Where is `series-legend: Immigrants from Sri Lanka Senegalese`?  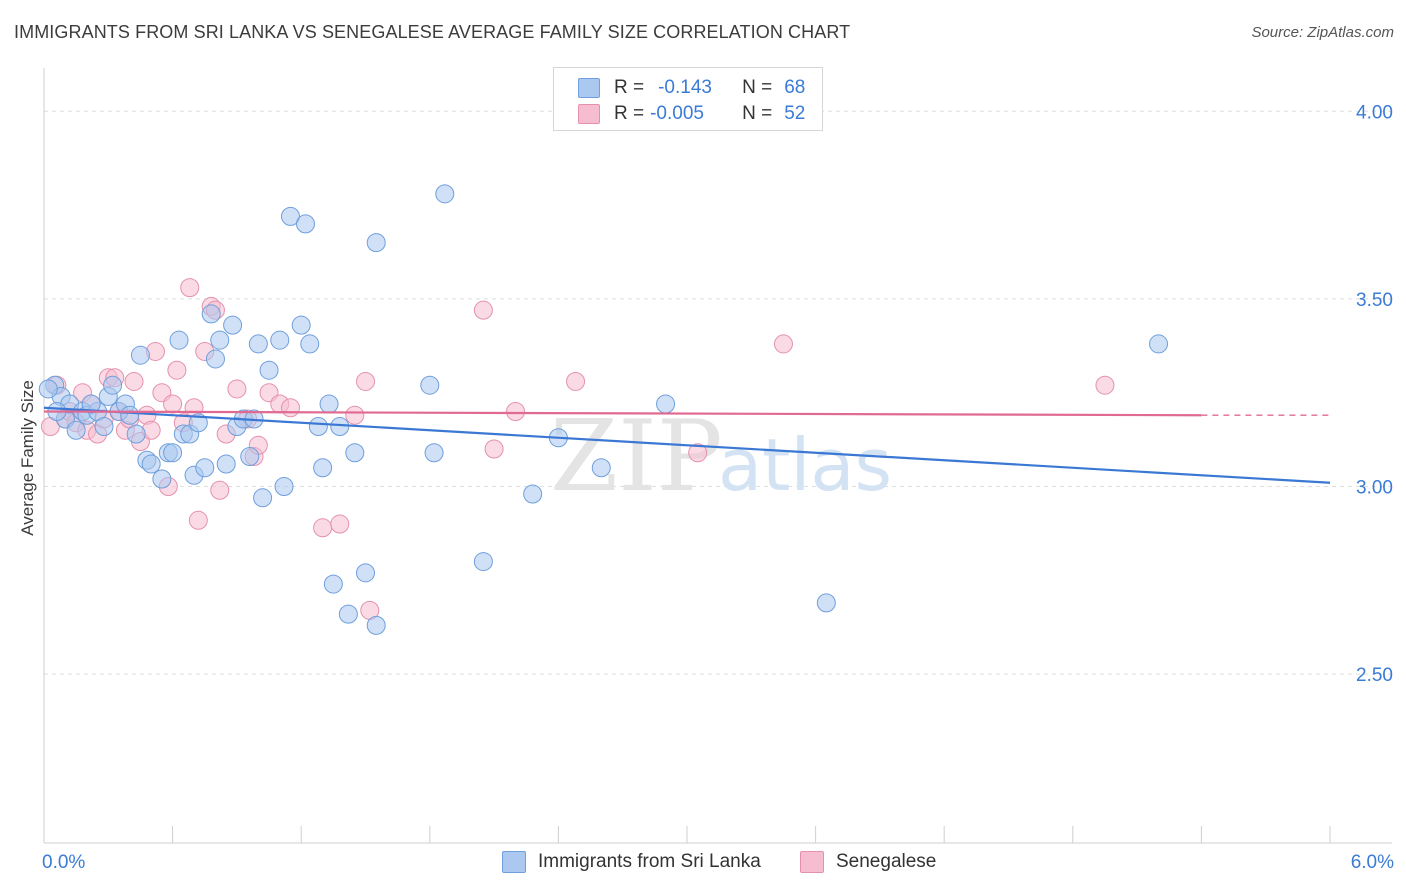
series-legend: Immigrants from Sri Lanka Senegalese is located at coordinates (703, 864).